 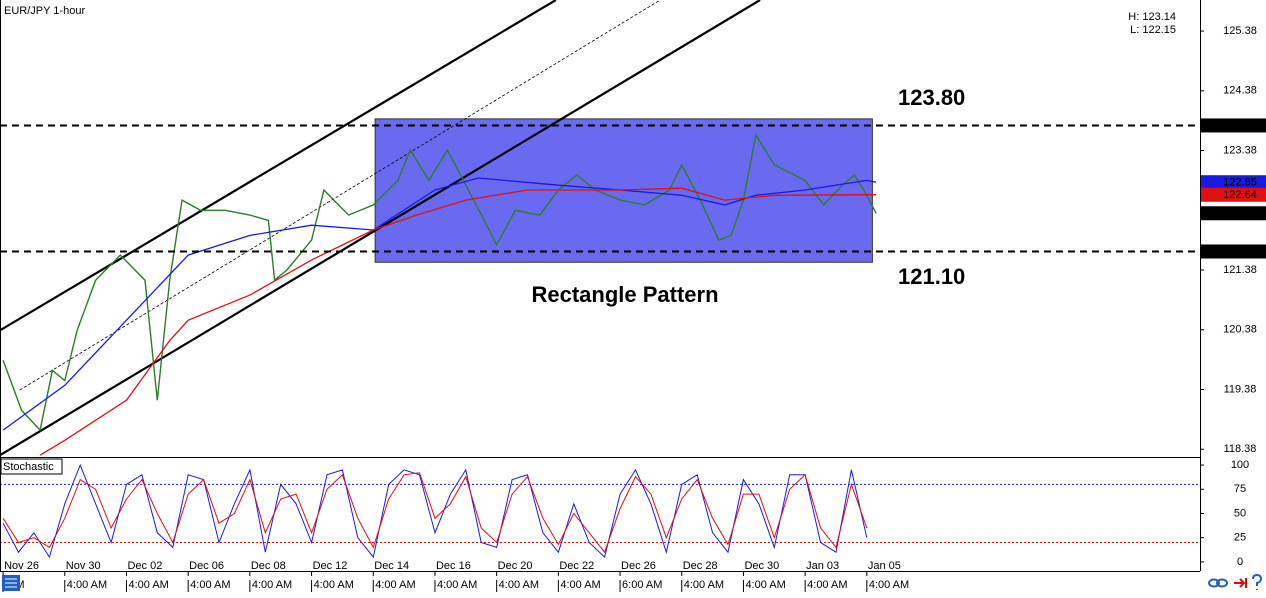 What do you see at coordinates (1240, 513) in the screenshot?
I see `y-tick-label: 50` at bounding box center [1240, 513].